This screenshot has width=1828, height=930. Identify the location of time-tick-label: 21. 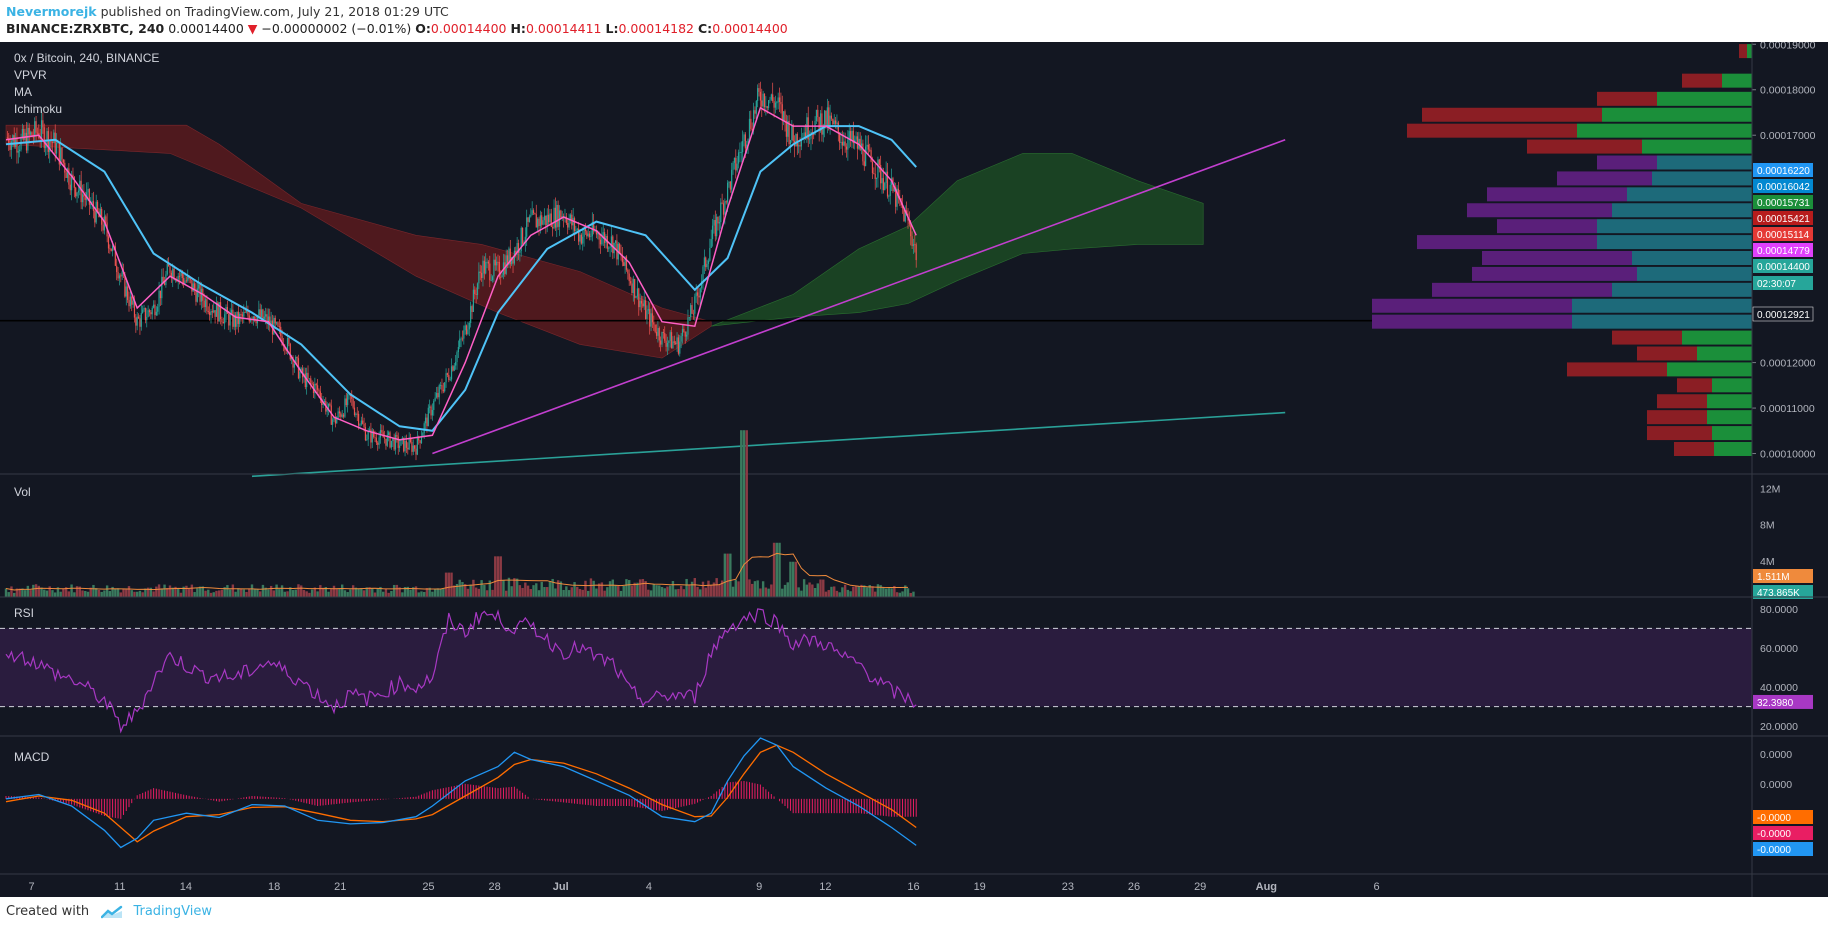
(340, 887).